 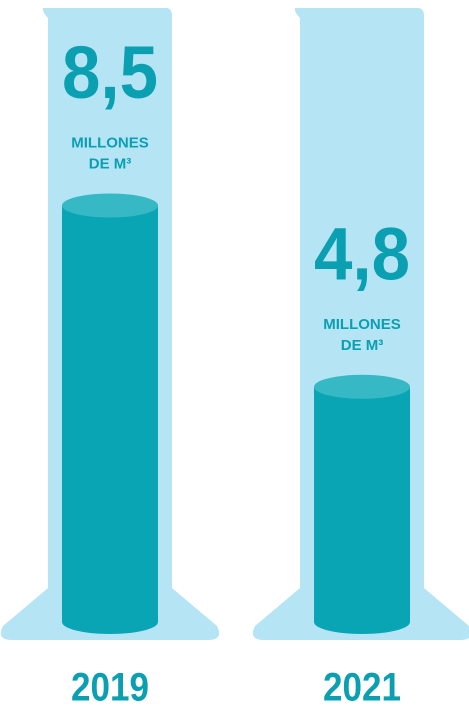 I want to click on x-tick-label: 2019, so click(x=110, y=688).